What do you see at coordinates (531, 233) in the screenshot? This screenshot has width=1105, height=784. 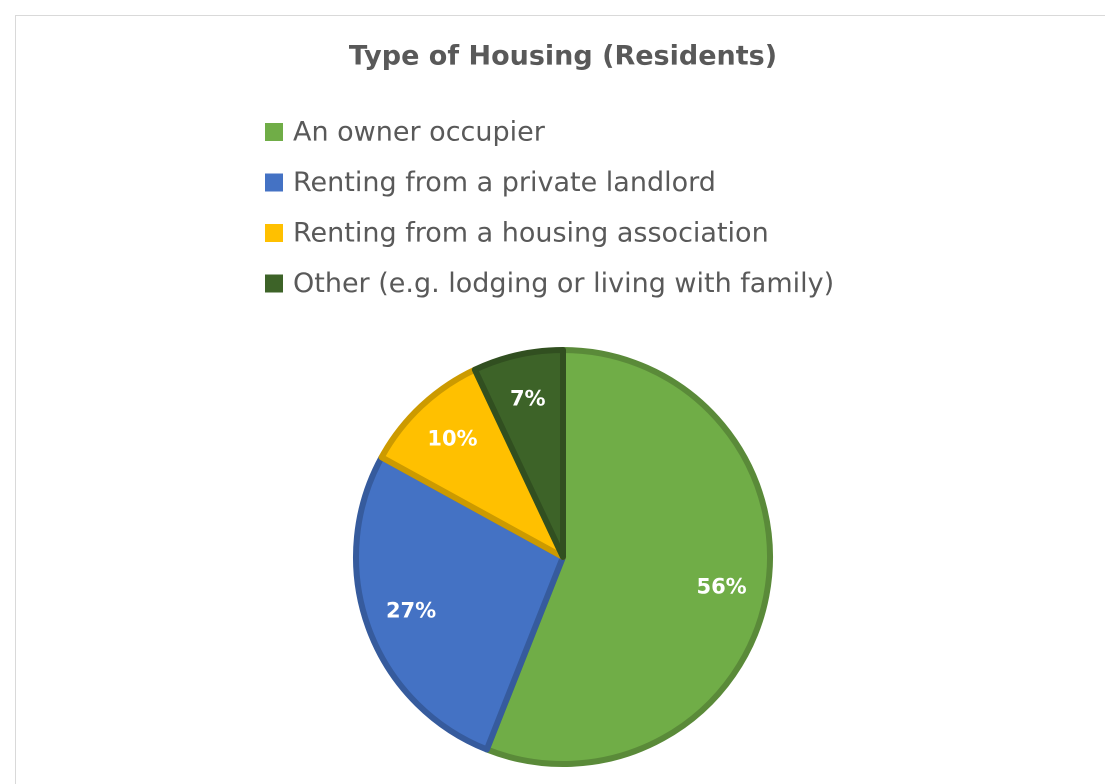 I see `legend-label: Renting from a housing association` at bounding box center [531, 233].